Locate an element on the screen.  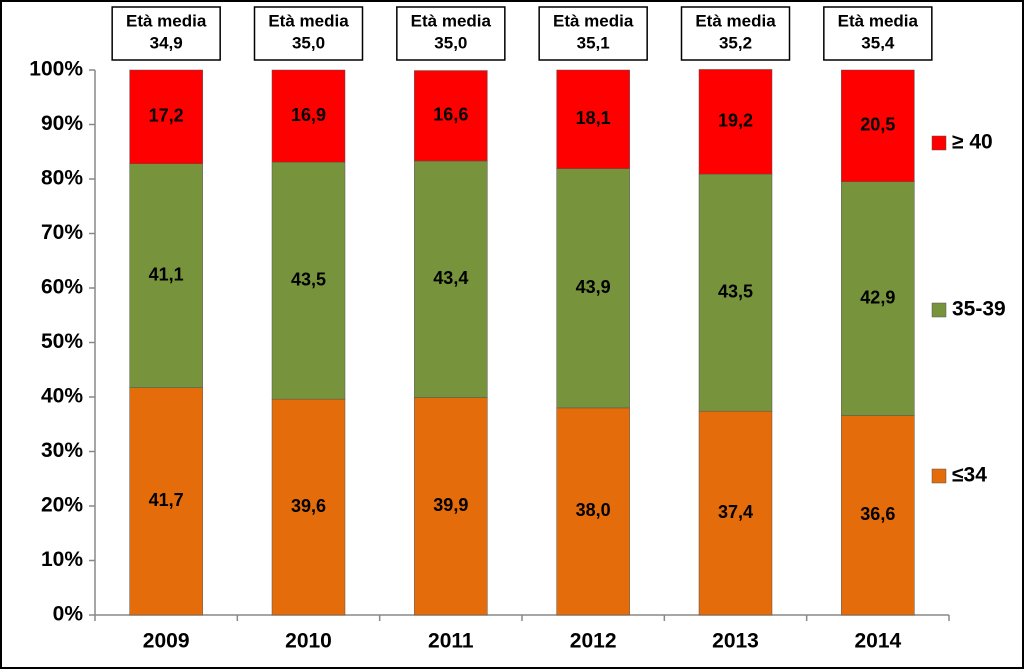
value-label: 20,5 is located at coordinates (877, 125).